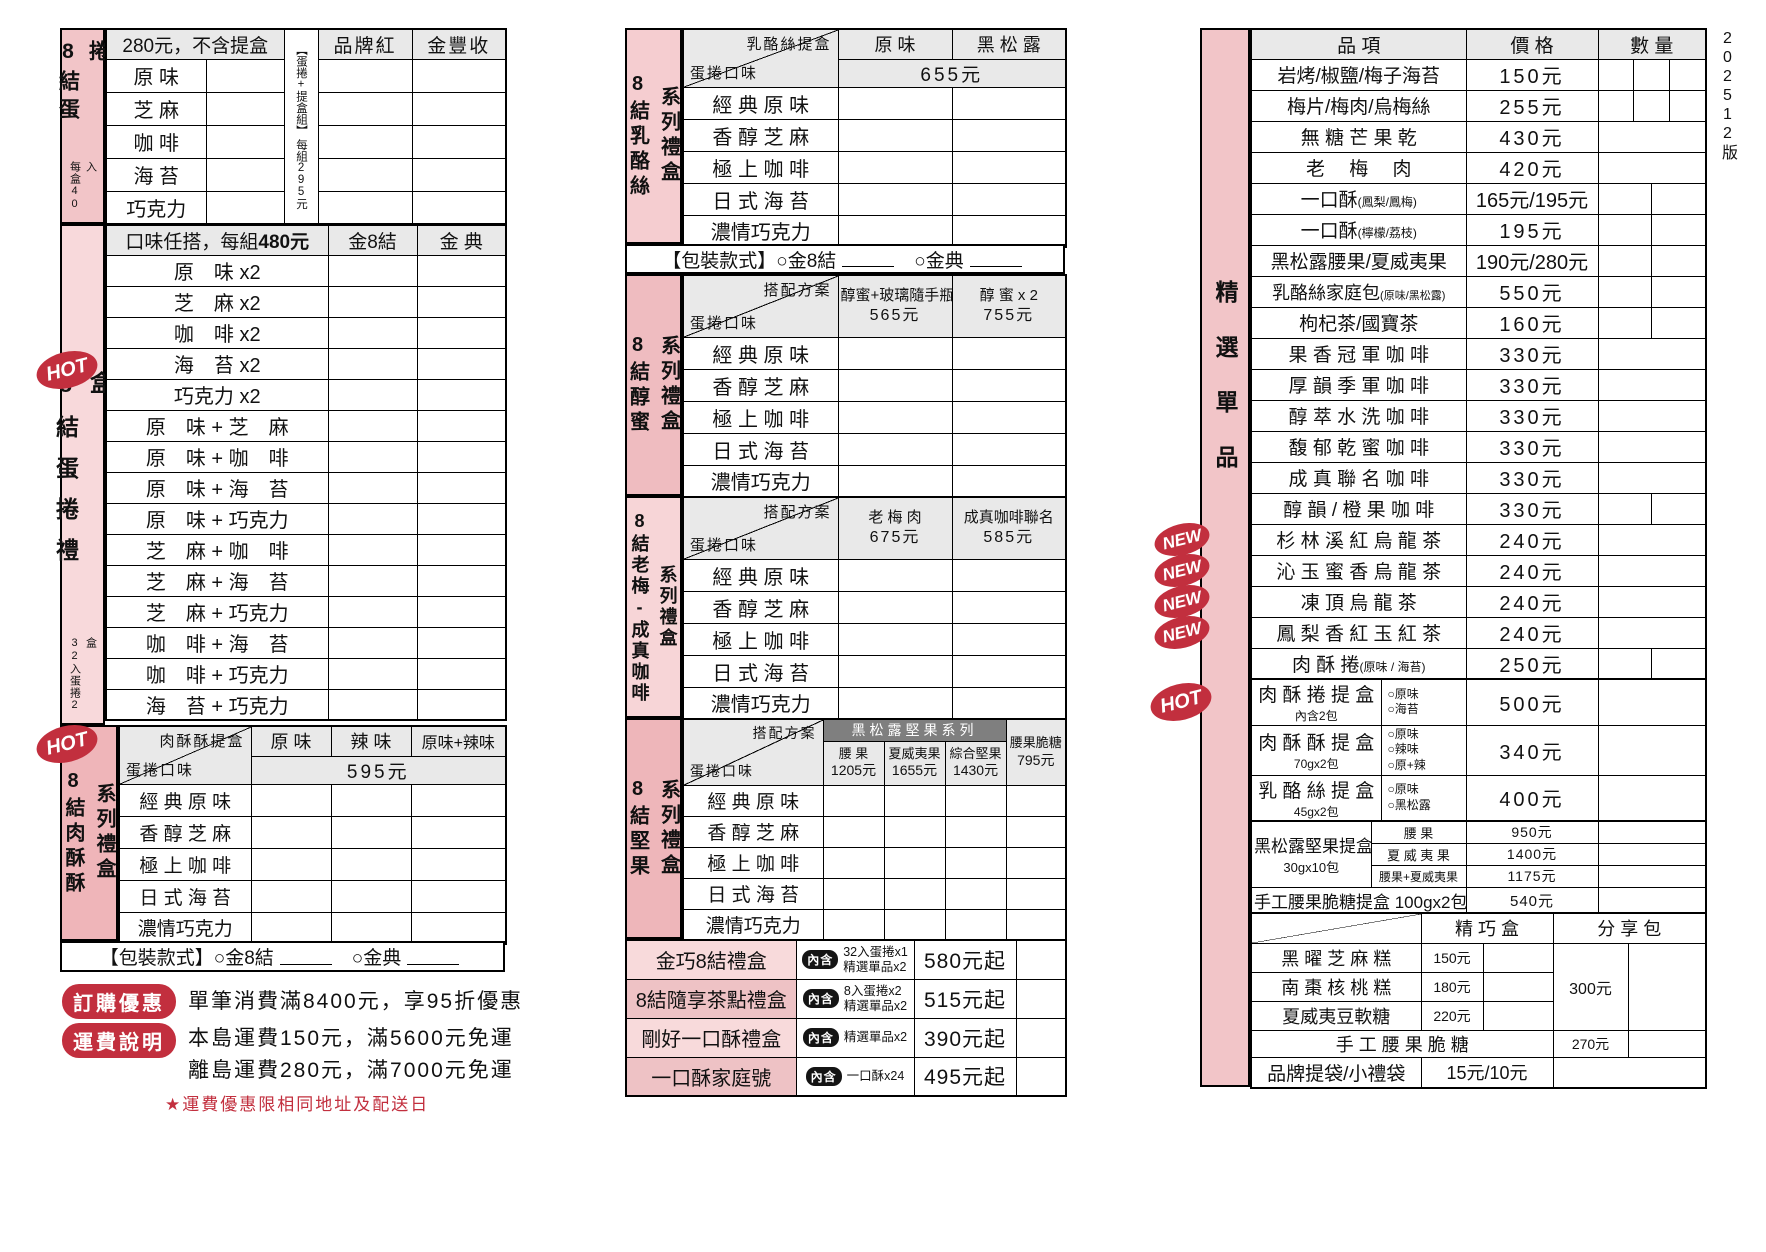  Describe the element at coordinates (1409, 804) in the screenshot. I see `flavor-option: ○黑松露` at that location.